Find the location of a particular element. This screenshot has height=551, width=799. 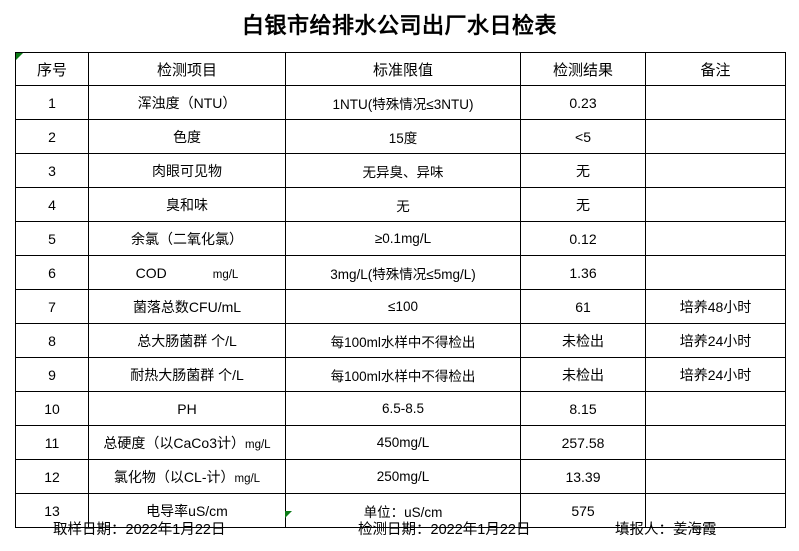

cell-item-name: 浑浊度（NTU） is located at coordinates (187, 102).